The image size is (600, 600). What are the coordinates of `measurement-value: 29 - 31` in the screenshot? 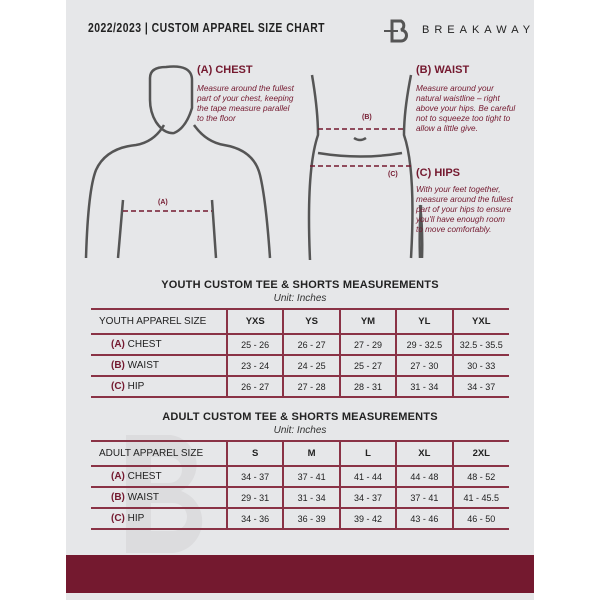 It's located at (254, 497).